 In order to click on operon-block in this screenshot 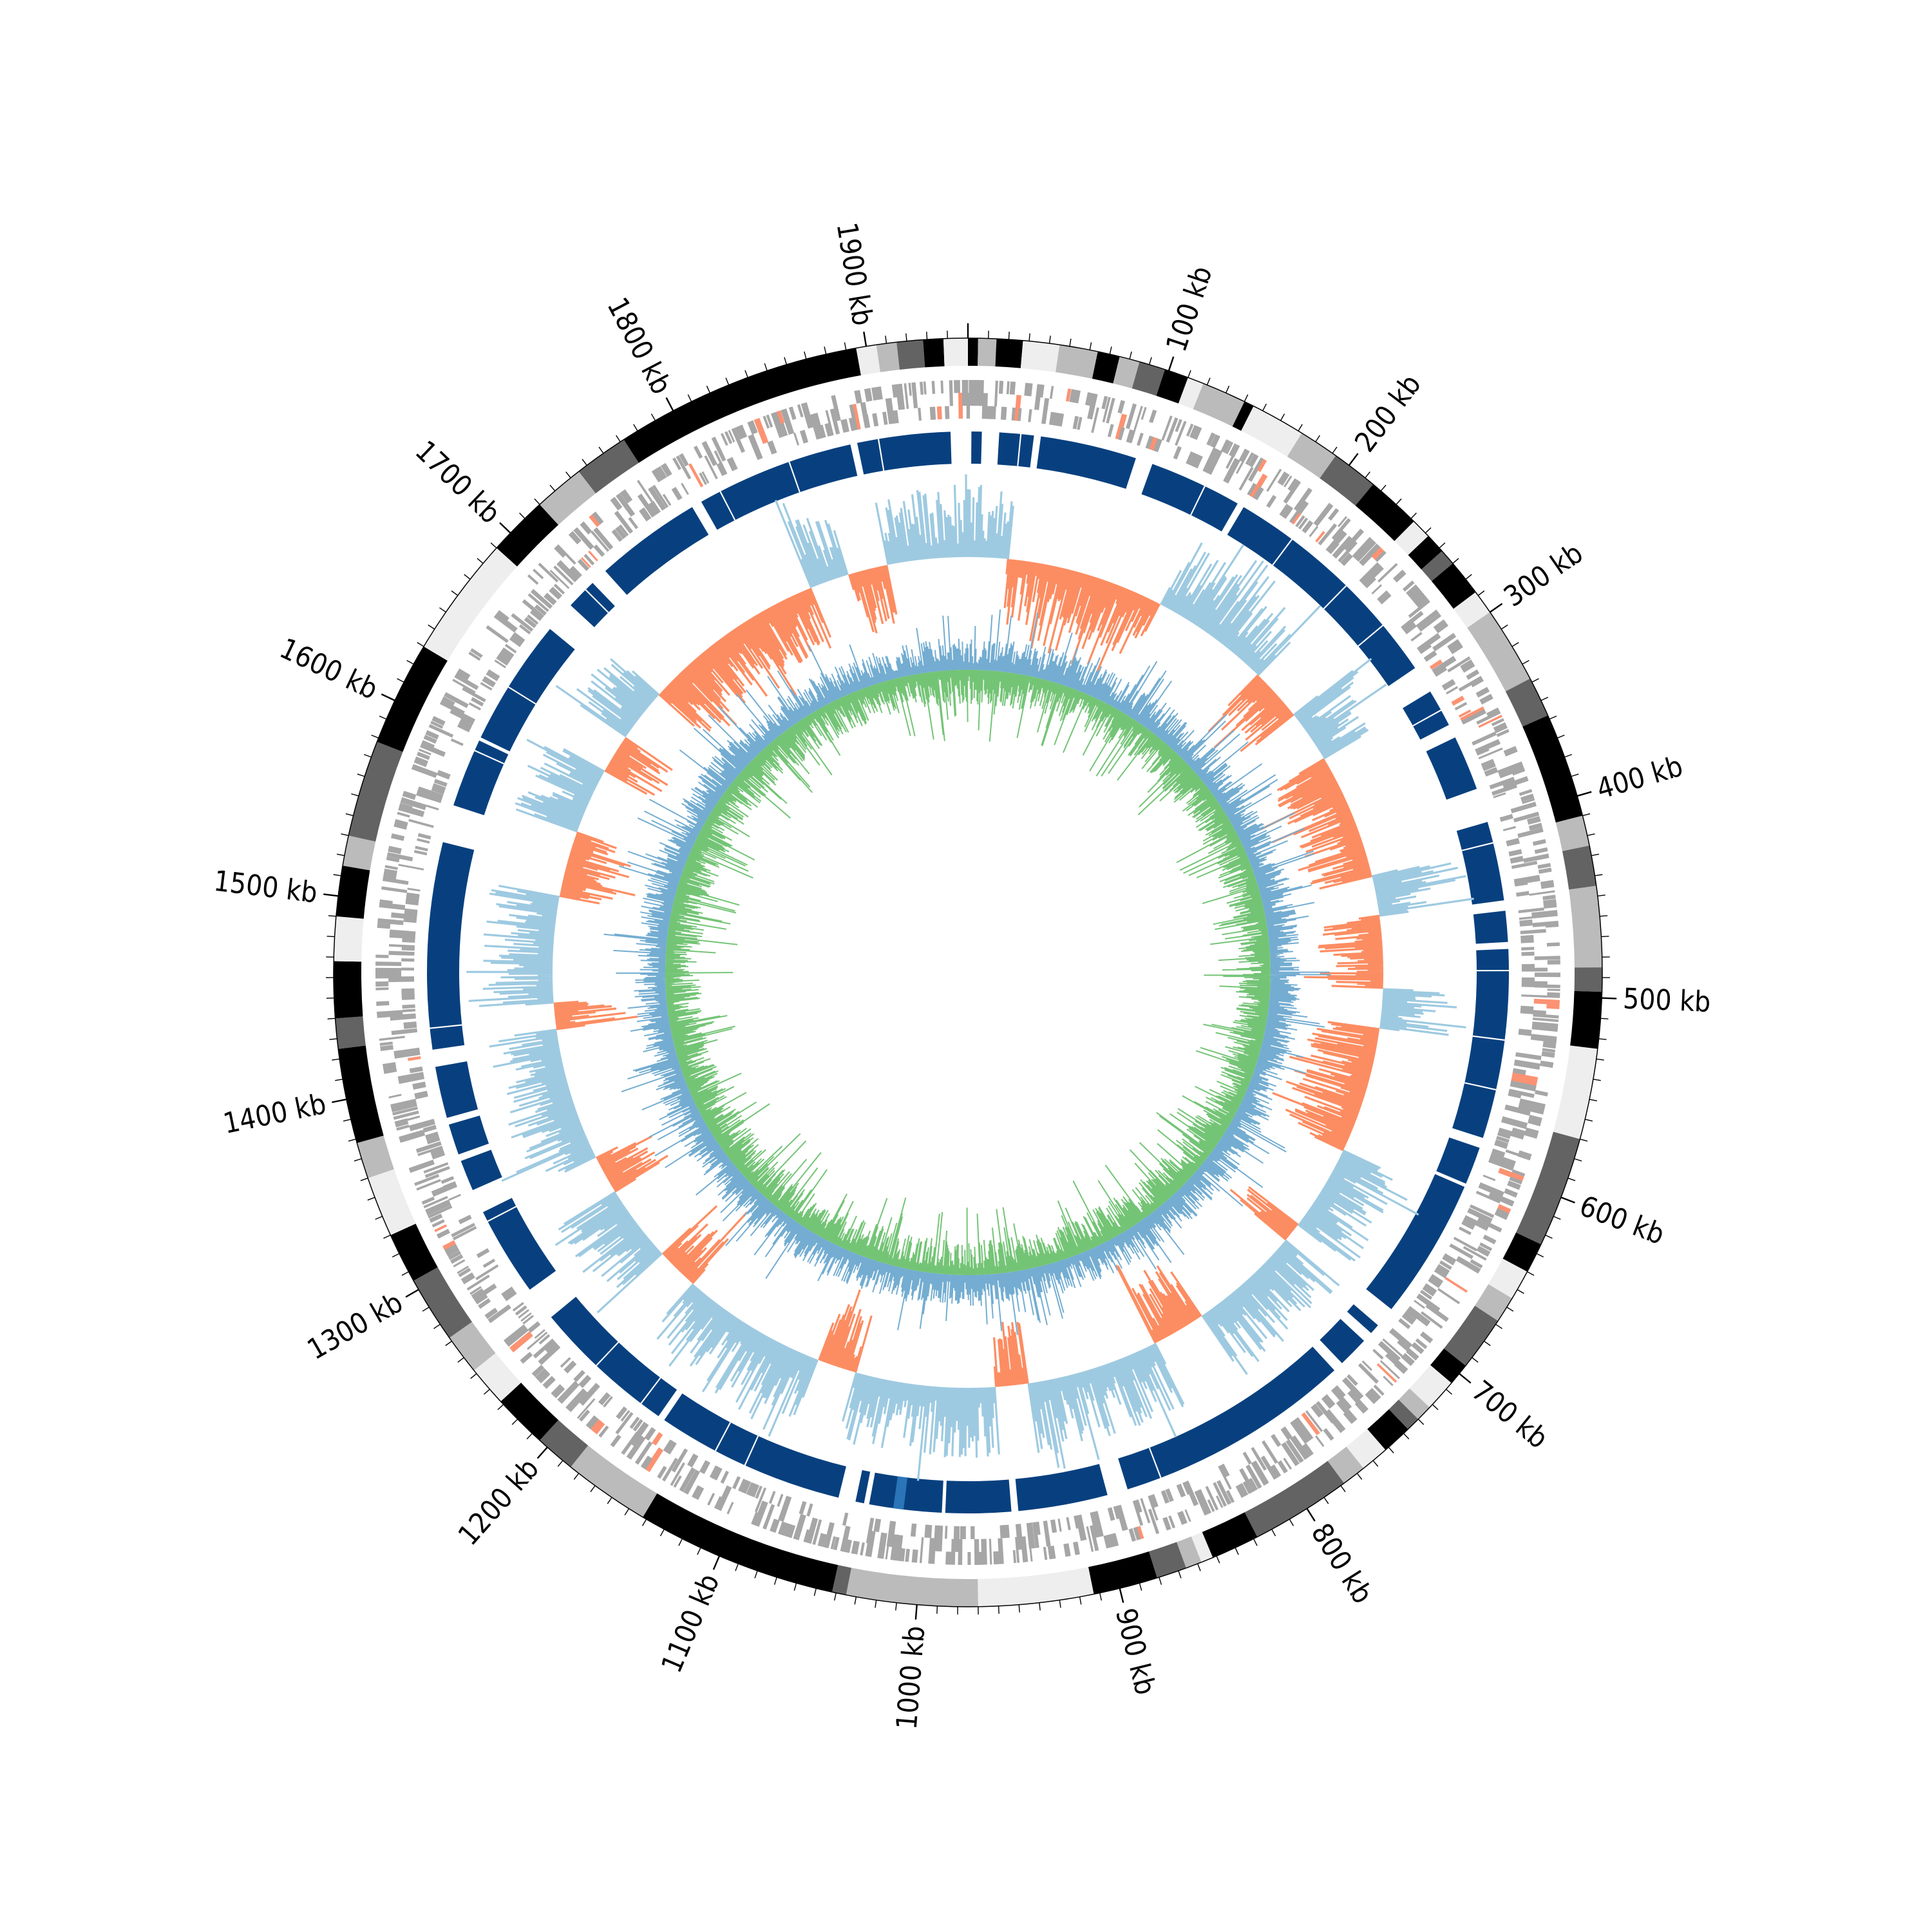, I will do `click(1226, 1418)`.